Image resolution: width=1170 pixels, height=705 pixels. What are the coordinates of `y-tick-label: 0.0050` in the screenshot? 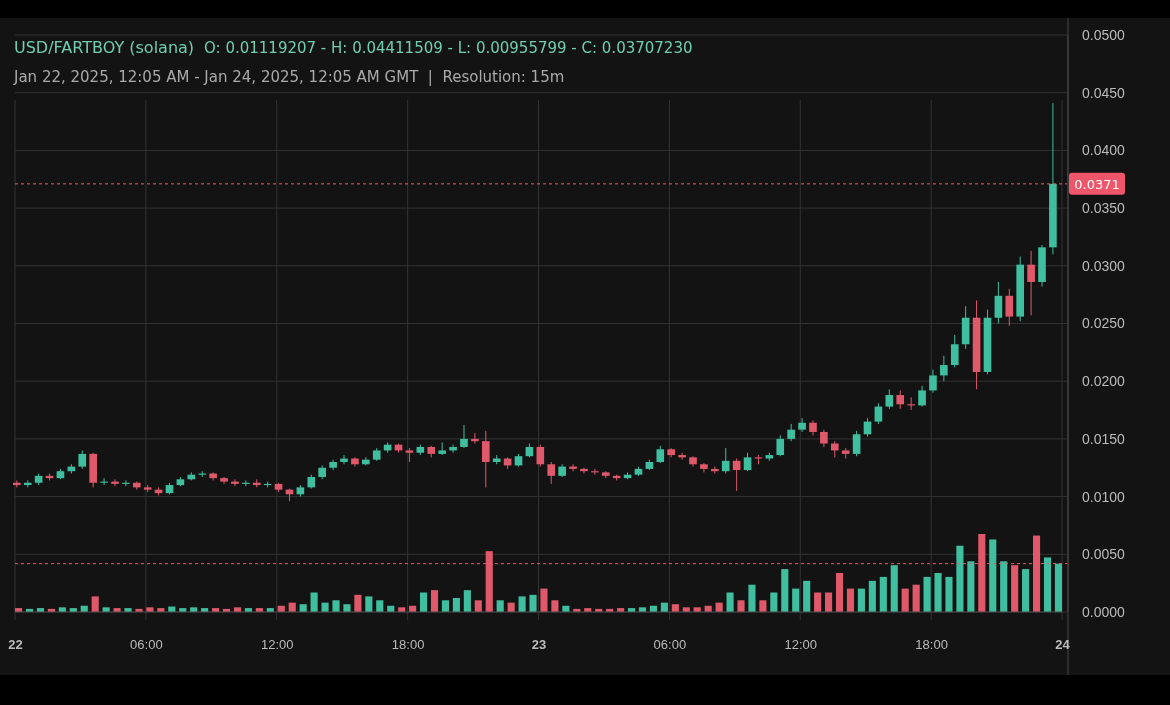 It's located at (1104, 554).